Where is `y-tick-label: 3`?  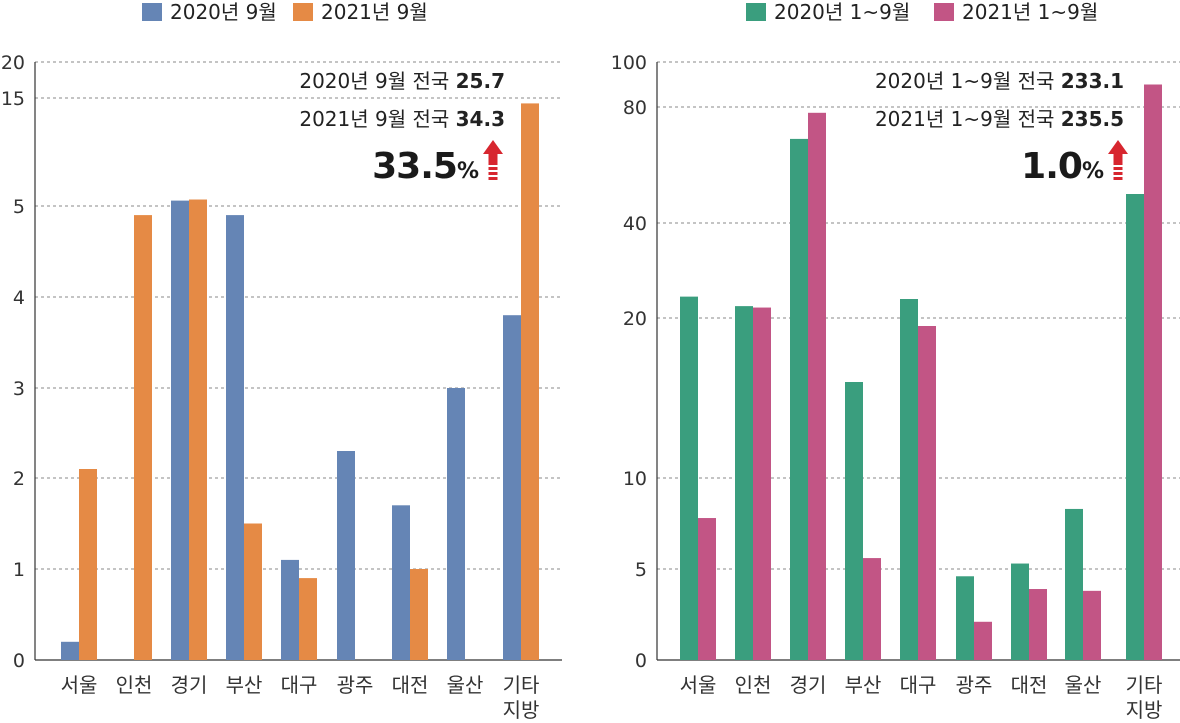 y-tick-label: 3 is located at coordinates (19, 389).